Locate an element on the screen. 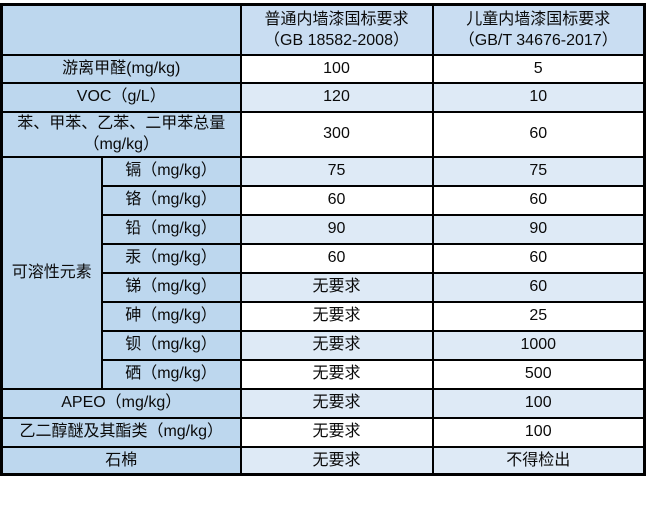 The height and width of the screenshot is (521, 646). value-child: 不得检出 is located at coordinates (538, 460).